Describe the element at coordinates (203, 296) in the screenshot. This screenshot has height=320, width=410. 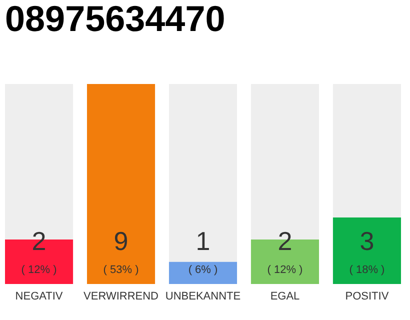
I see `x-tick-label: UNBEKANNTE` at that location.